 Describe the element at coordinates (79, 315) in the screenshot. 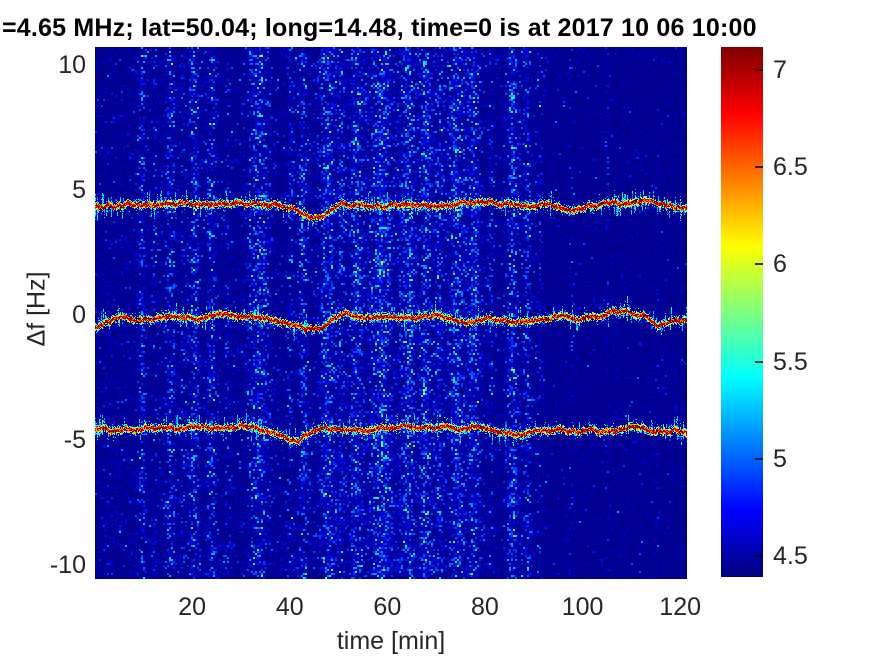

I see `y-tick-label: 0` at that location.